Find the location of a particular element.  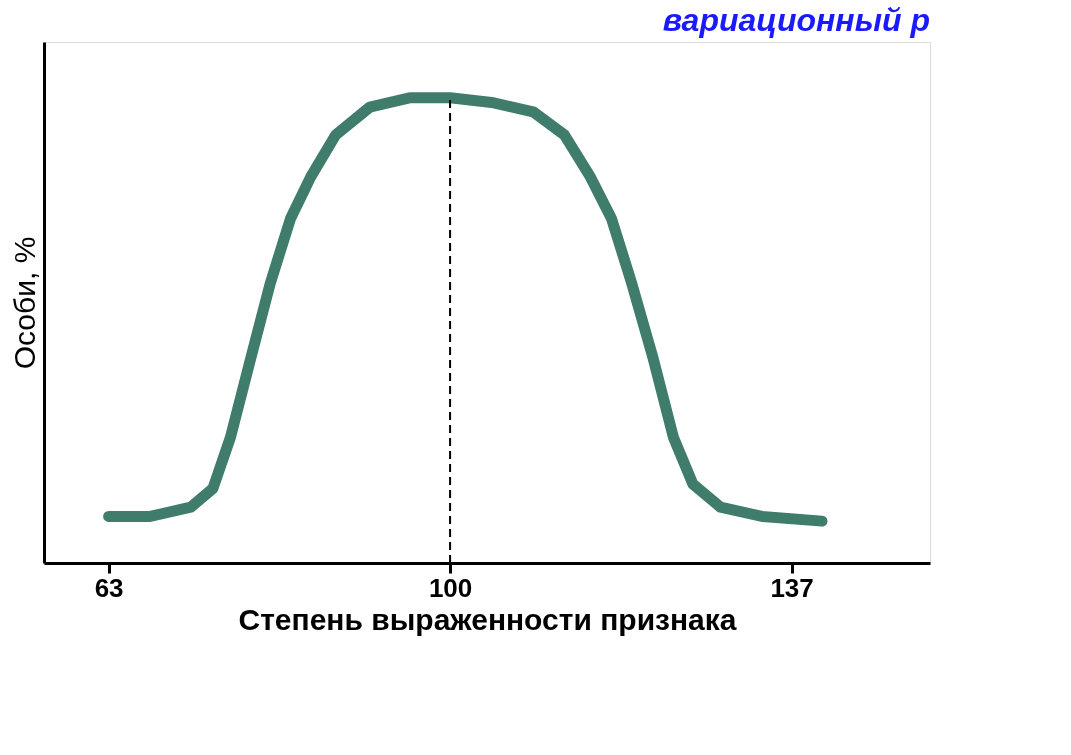

y-axis-title: Особи, % is located at coordinates (24, 303).